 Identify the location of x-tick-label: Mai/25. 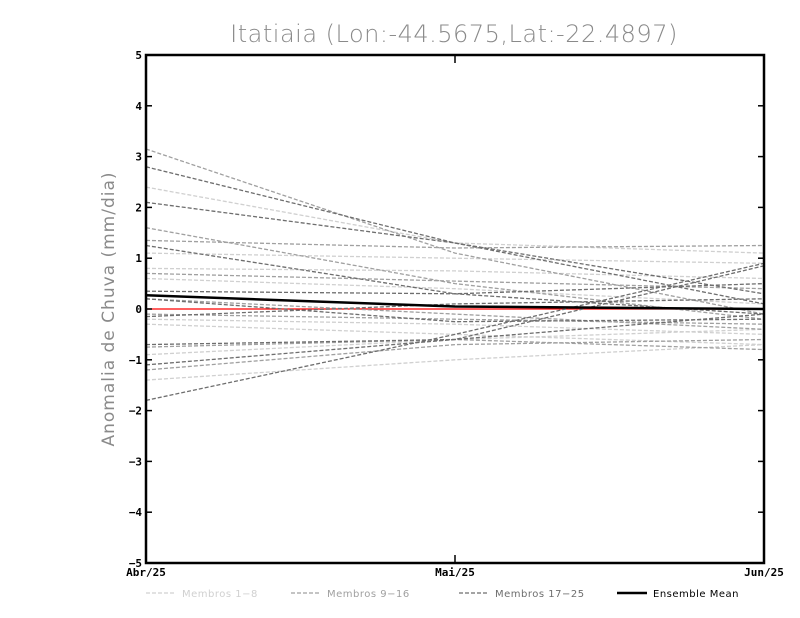
(455, 572).